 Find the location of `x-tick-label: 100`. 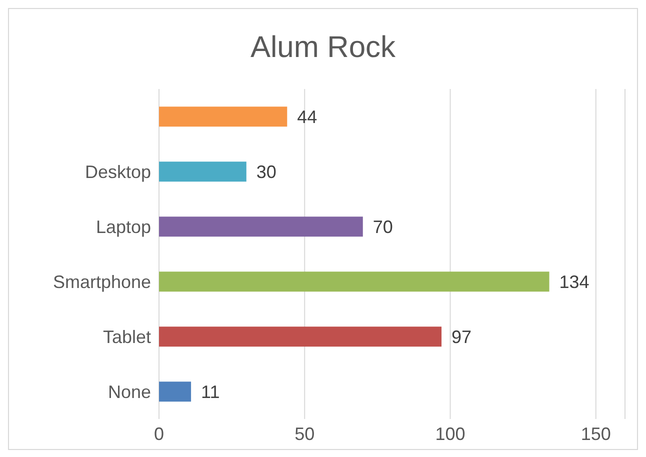

x-tick-label: 100 is located at coordinates (450, 434).